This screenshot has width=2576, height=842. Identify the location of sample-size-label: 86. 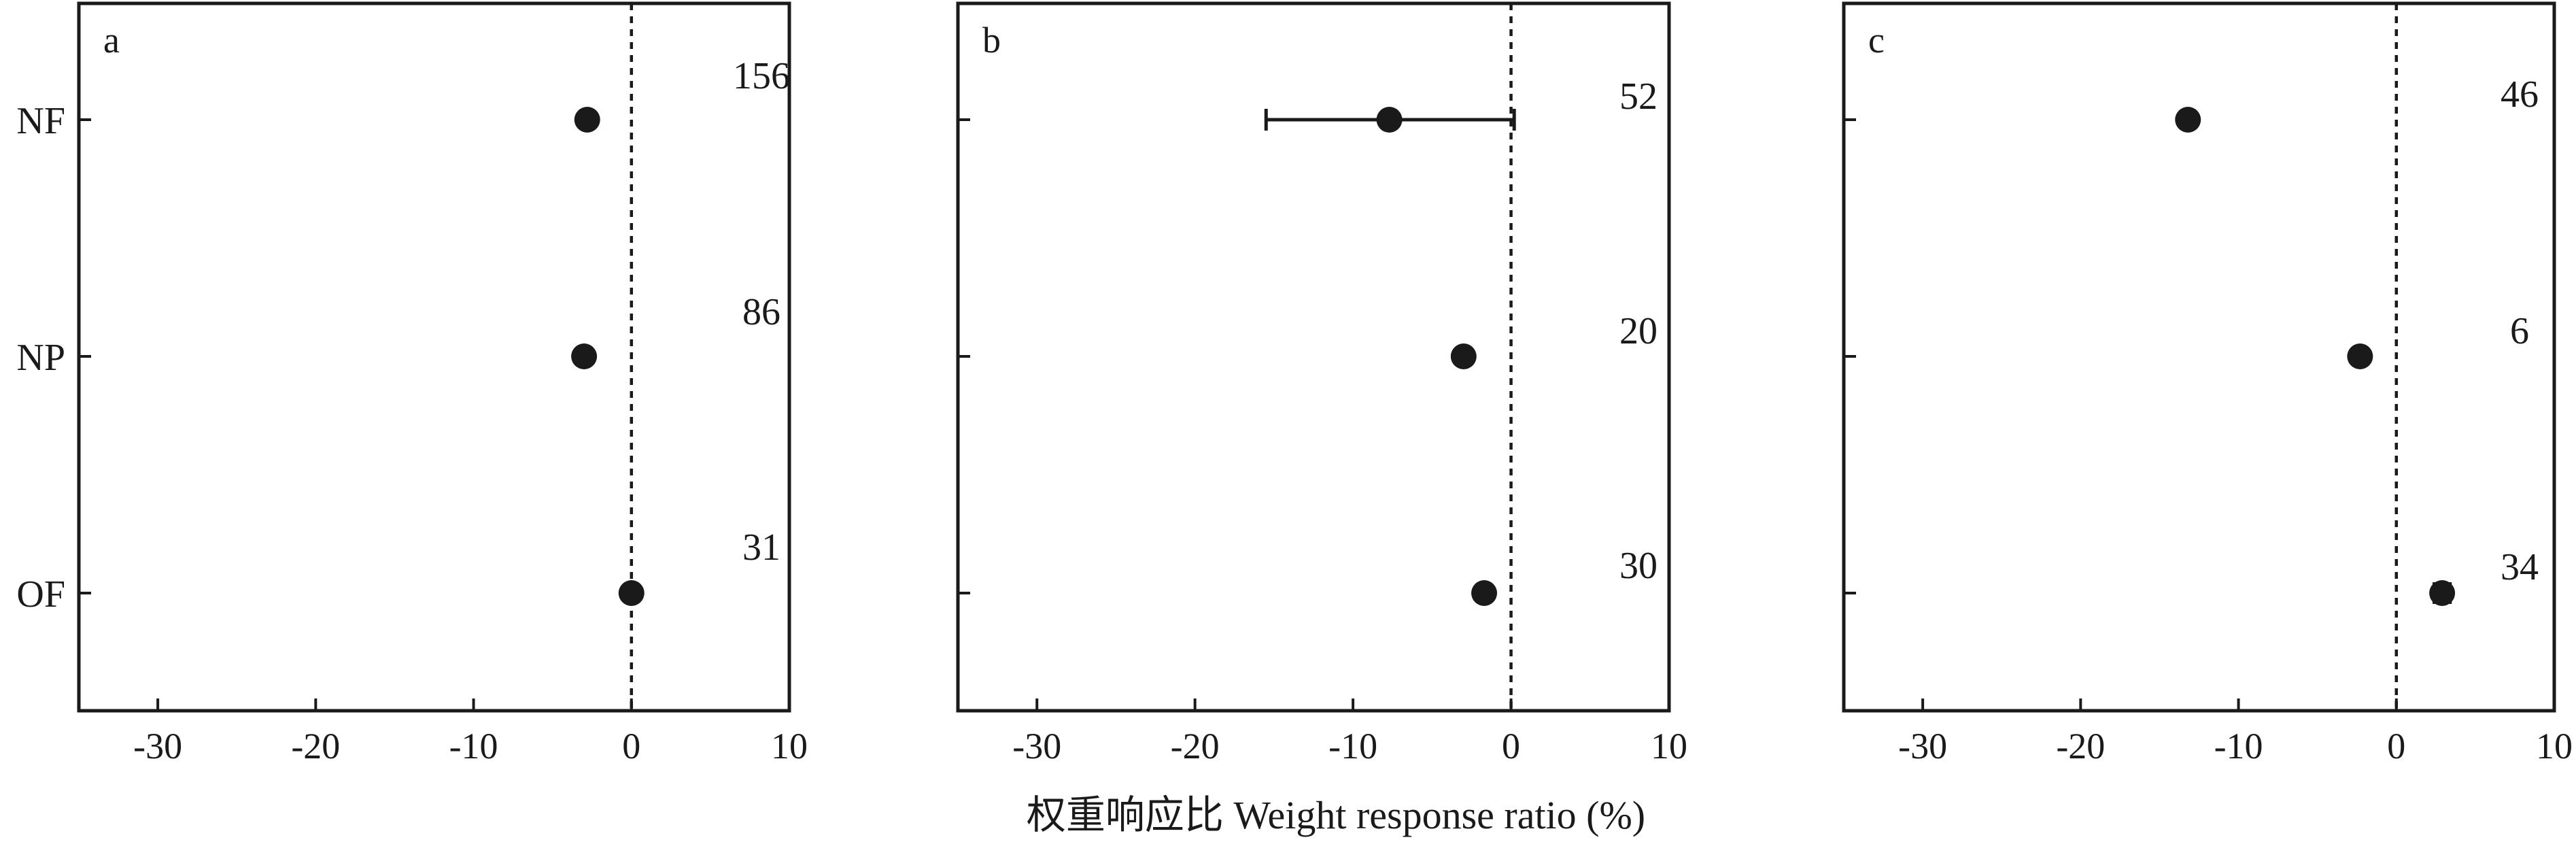
(761, 312).